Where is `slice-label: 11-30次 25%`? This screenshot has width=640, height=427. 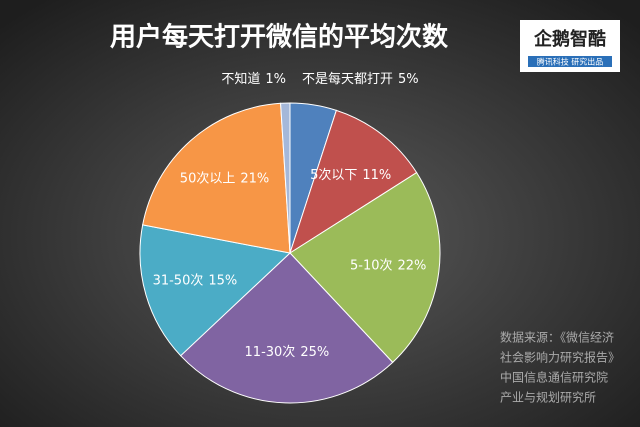 slice-label: 11-30次 25% is located at coordinates (287, 351).